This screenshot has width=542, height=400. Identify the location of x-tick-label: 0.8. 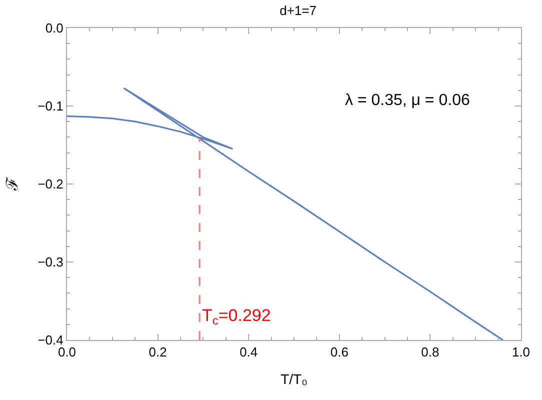
(430, 352).